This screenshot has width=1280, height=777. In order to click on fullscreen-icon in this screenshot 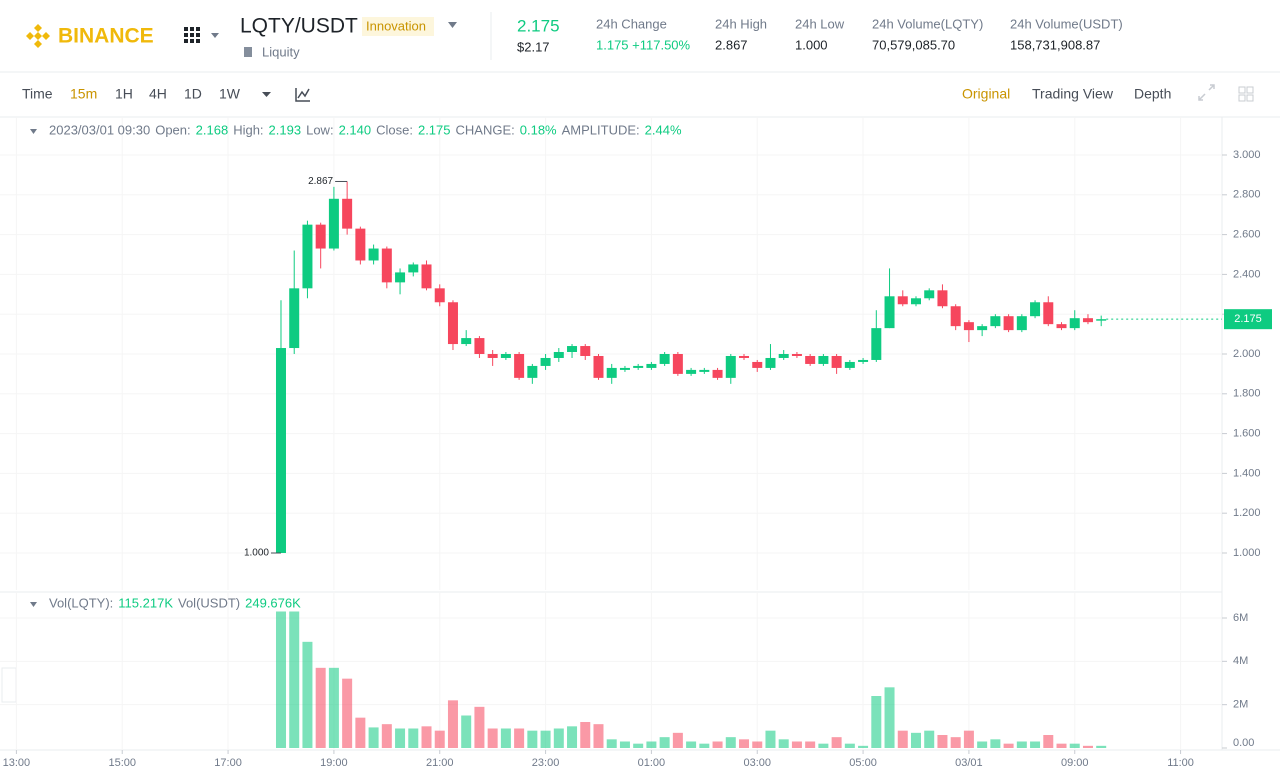, I will do `click(1206, 92)`.